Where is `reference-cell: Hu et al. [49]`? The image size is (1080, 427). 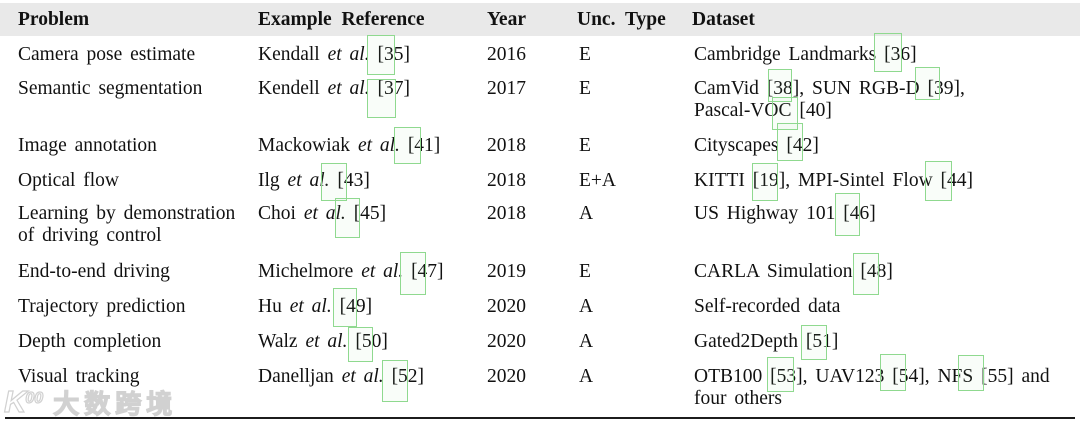
reference-cell: Hu et al. [49] is located at coordinates (315, 306).